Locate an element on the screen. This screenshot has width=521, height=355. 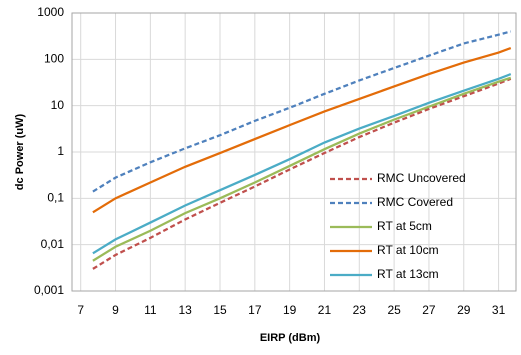
y-tick-label: 0,01 is located at coordinates (53, 244).